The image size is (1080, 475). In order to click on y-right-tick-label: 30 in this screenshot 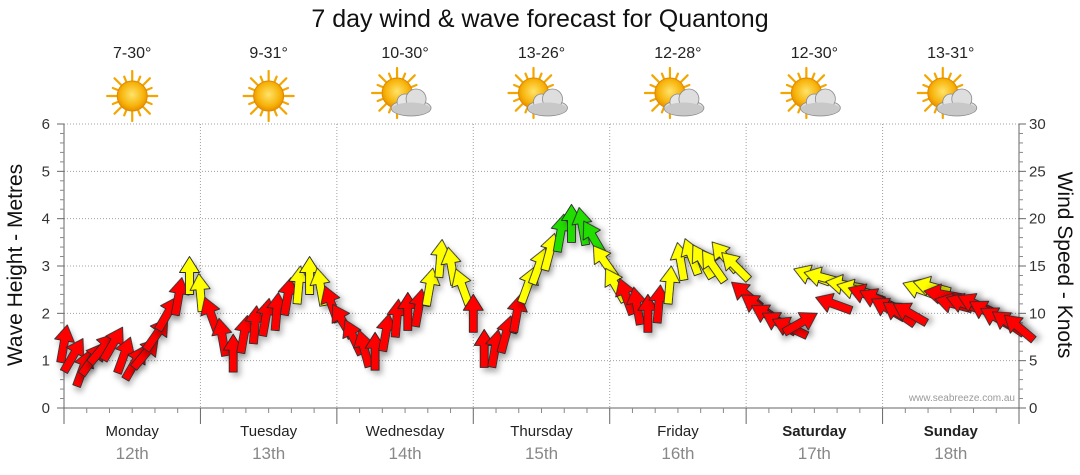, I will do `click(1037, 124)`.